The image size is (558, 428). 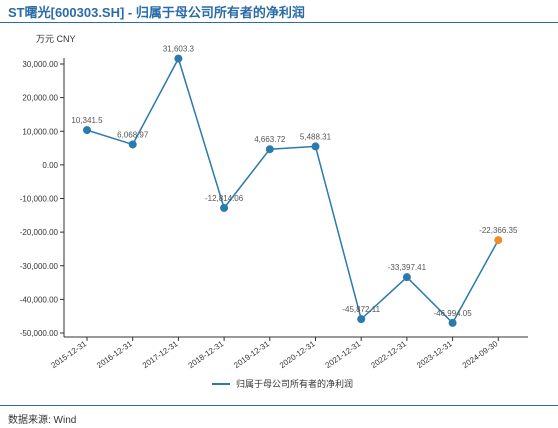 I want to click on data-label: -33,397.41, so click(x=407, y=267).